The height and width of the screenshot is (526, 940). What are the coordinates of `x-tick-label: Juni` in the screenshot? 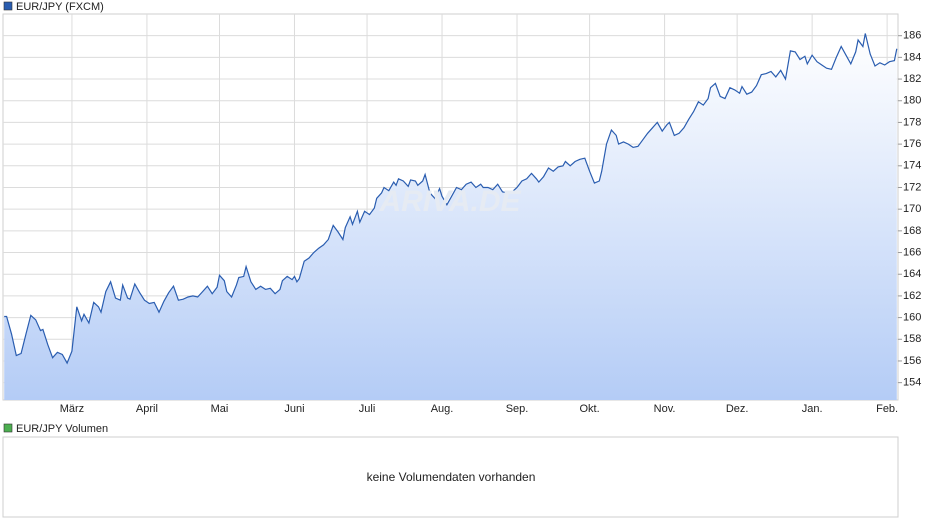 It's located at (294, 409).